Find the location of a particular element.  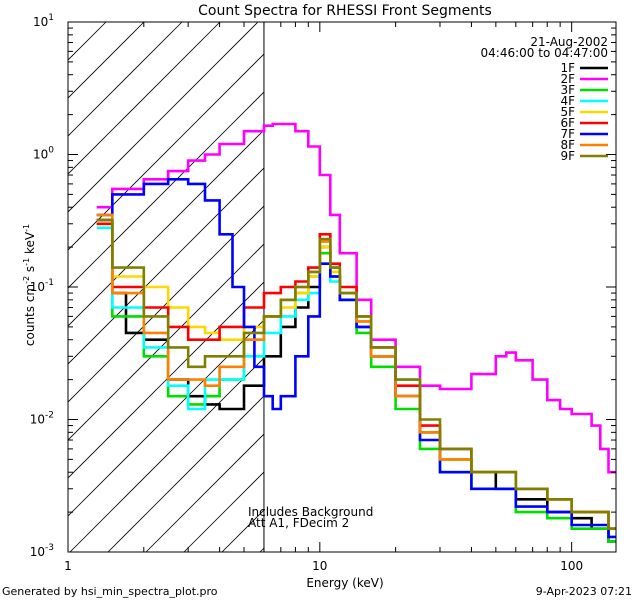

date-label: 21-Aug-2002 is located at coordinates (569, 42).